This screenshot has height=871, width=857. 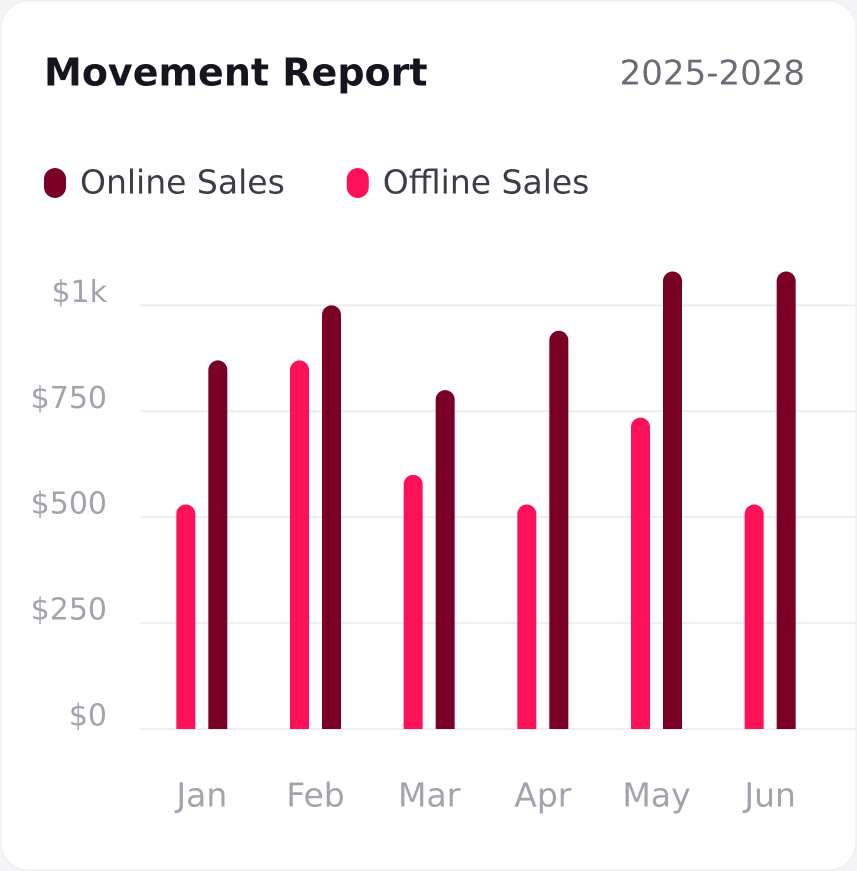 What do you see at coordinates (543, 795) in the screenshot?
I see `x-tick-label: Apr` at bounding box center [543, 795].